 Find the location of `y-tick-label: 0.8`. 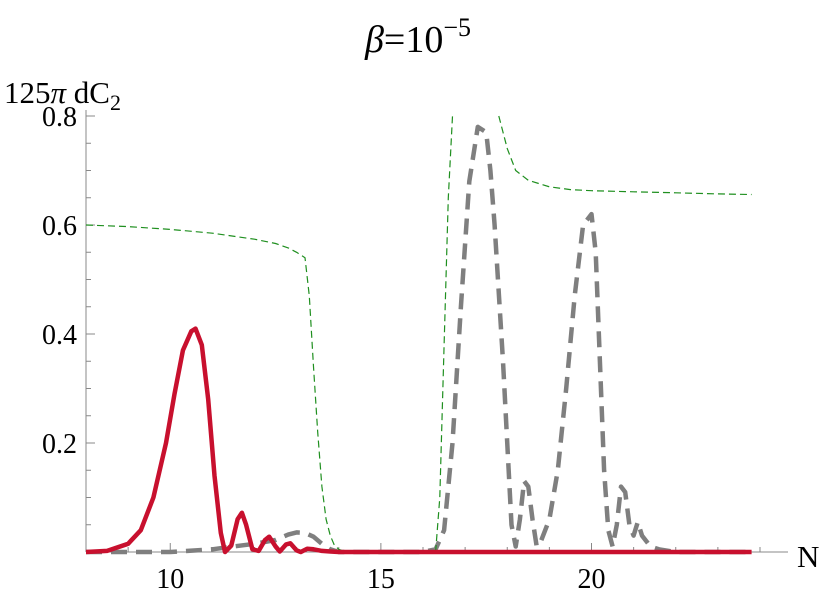

y-tick-label: 0.8 is located at coordinates (59, 117).